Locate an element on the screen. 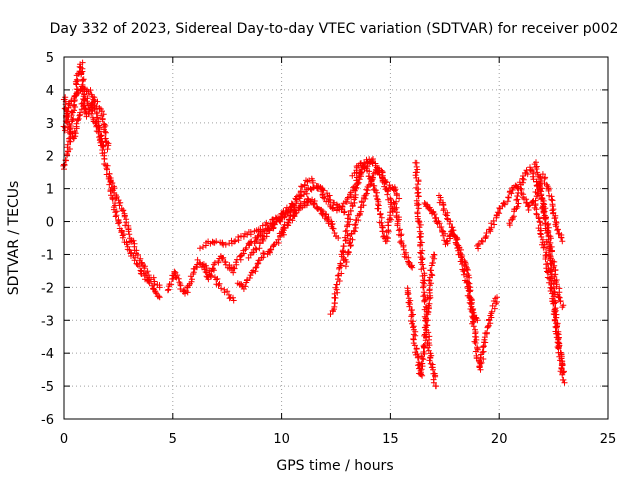  series-s23 is located at coordinates (548, 267).